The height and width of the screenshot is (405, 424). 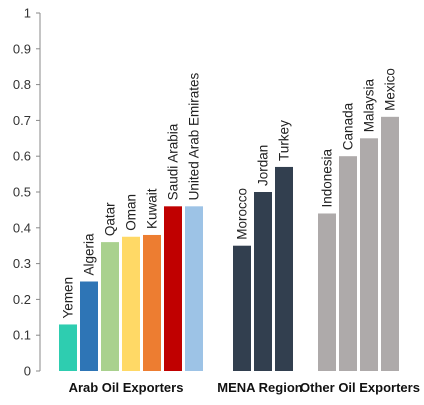 I want to click on bar-label: Oman, so click(x=131, y=212).